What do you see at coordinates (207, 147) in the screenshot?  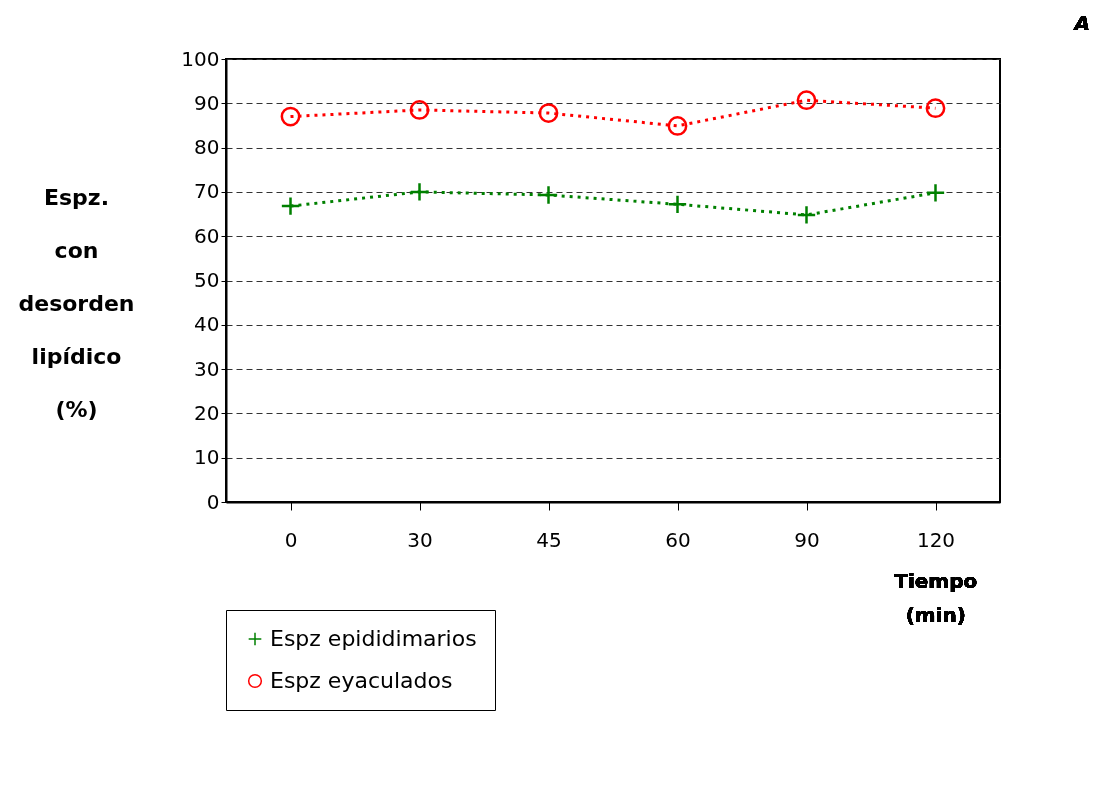 I see `y-tick-label: 80` at bounding box center [207, 147].